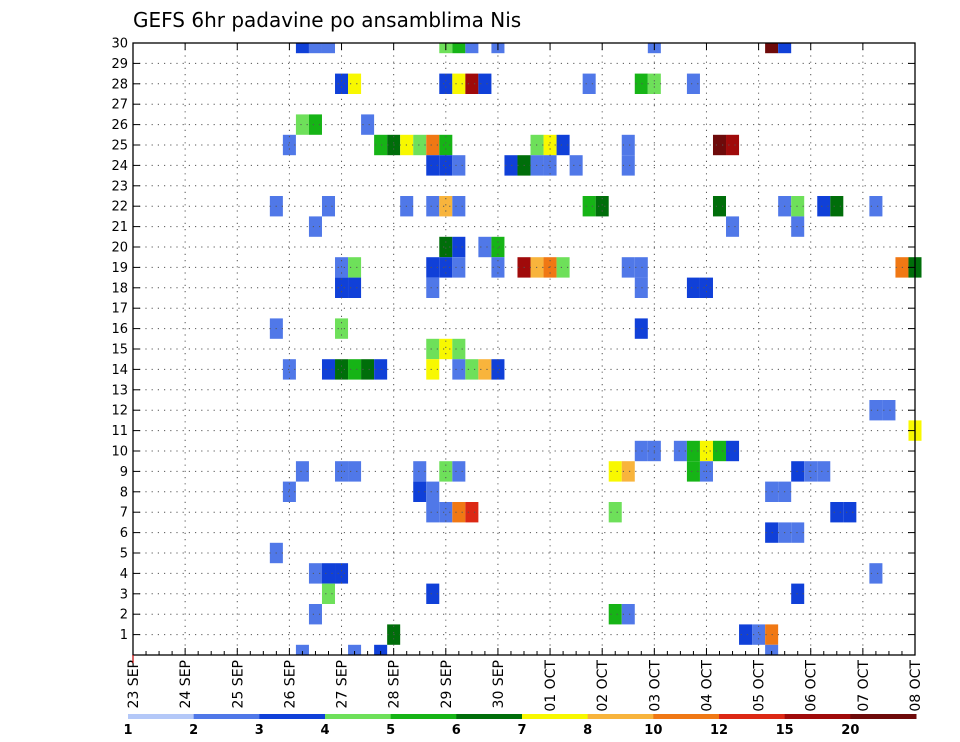  I want to click on y-tick-label: 26, so click(119, 125).